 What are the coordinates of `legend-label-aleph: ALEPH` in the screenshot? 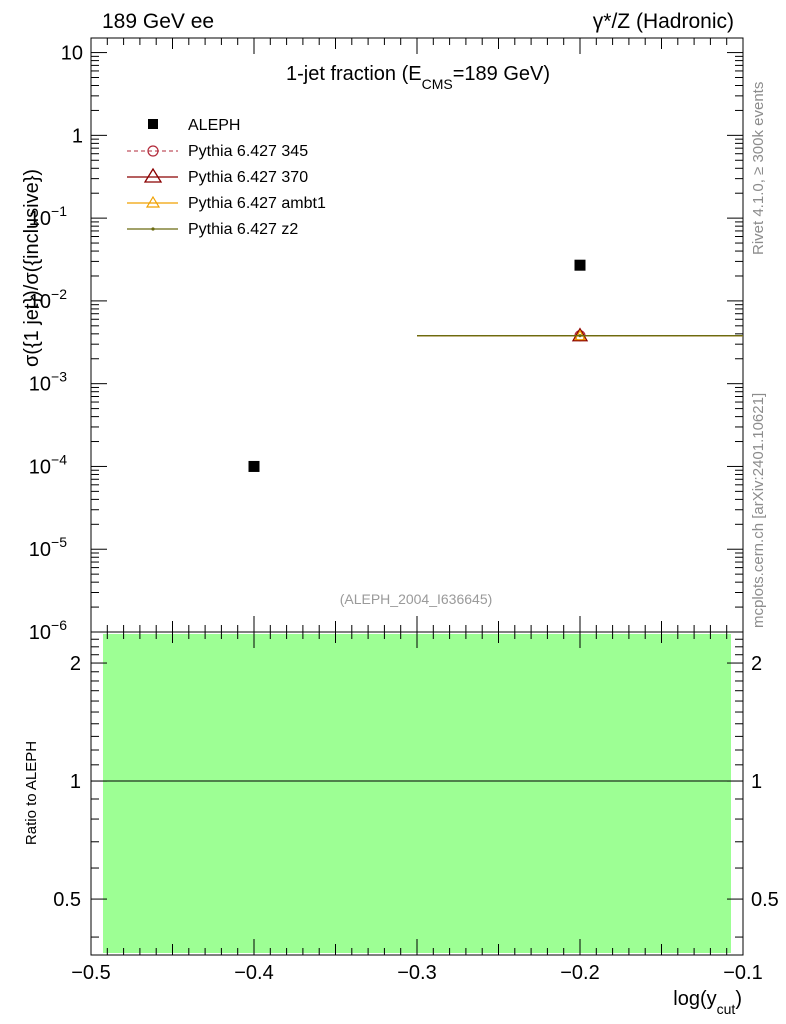 It's located at (214, 125).